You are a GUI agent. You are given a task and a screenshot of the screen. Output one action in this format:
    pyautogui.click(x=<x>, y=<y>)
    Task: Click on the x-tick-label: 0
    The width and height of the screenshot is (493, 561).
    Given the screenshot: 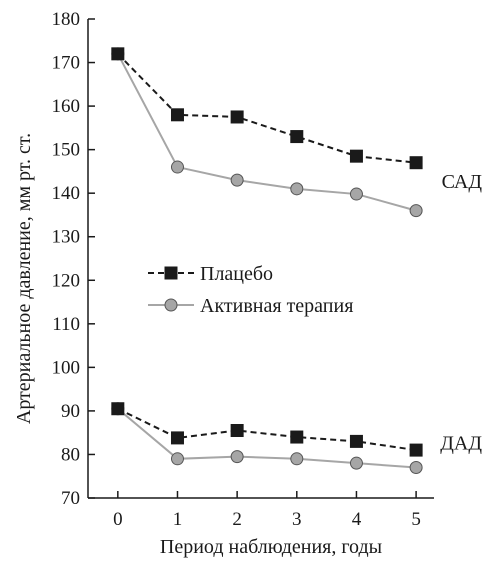 What is the action you would take?
    pyautogui.click(x=118, y=519)
    